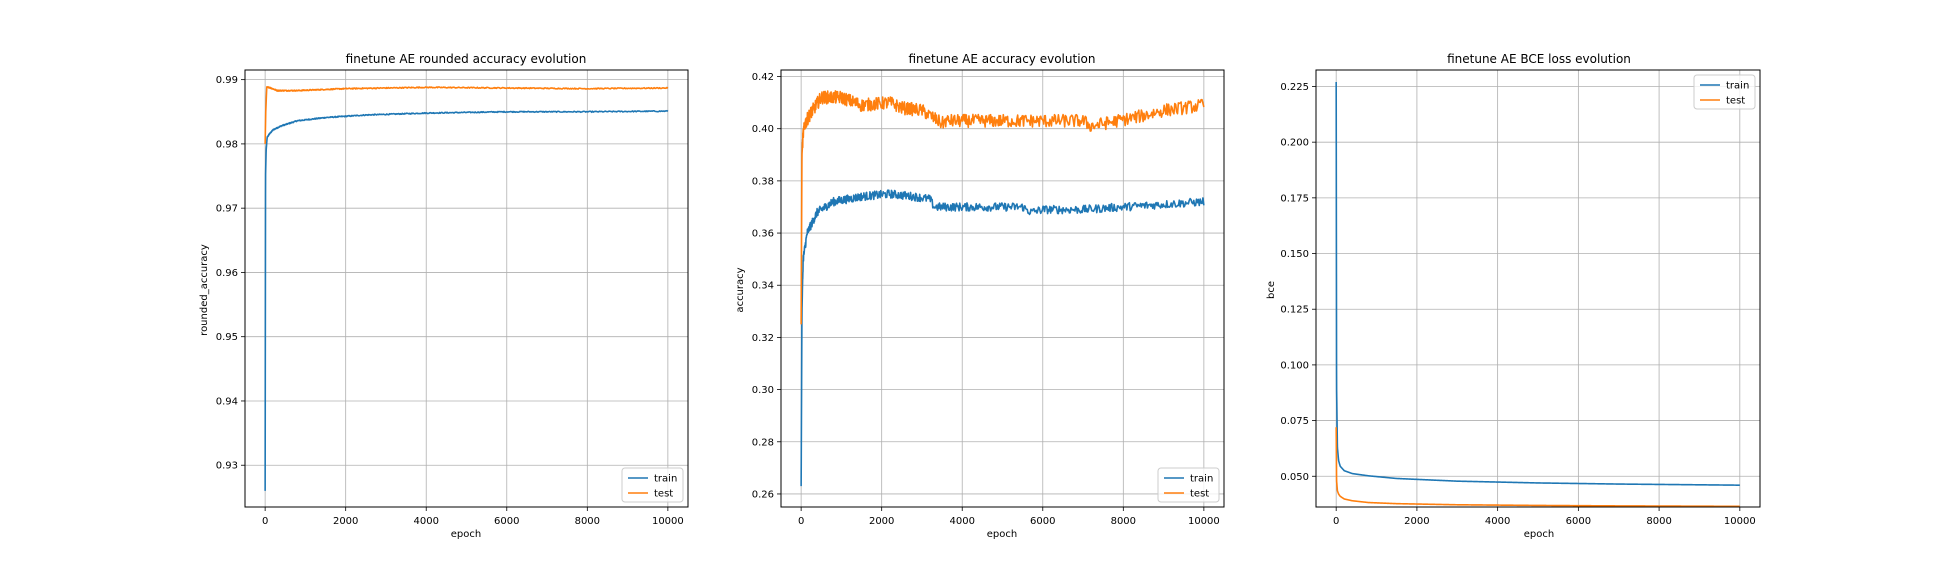 This screenshot has width=1944, height=576. Describe the element at coordinates (1271, 290) in the screenshot. I see `y-axis-label: bce` at that location.